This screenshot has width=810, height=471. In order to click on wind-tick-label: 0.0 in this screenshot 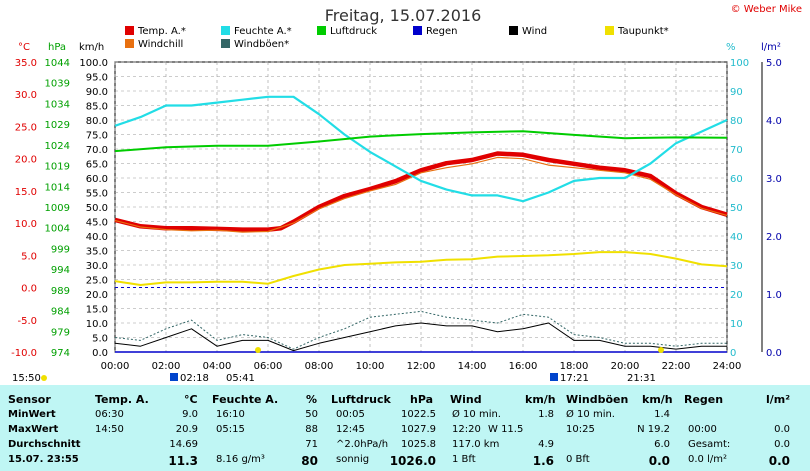, I will do `click(100, 353)`.